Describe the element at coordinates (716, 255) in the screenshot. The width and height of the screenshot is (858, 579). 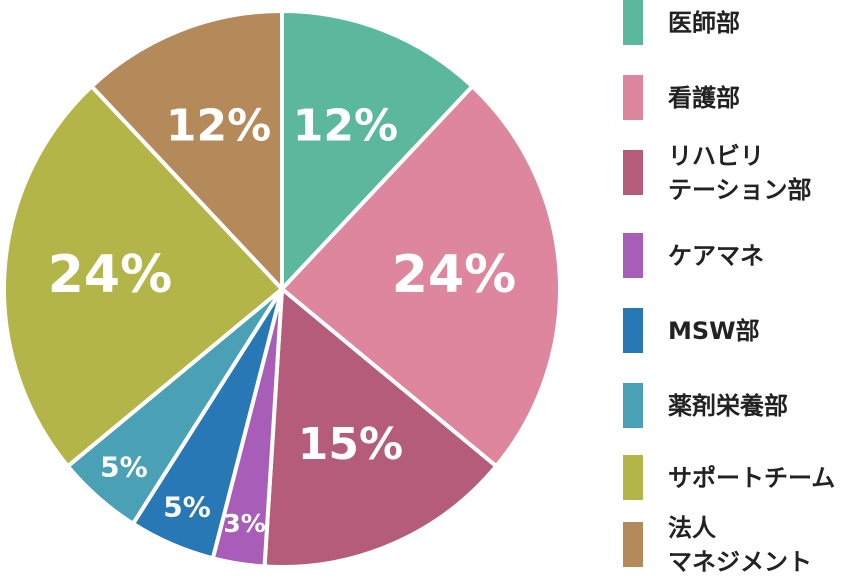
I see `legend-label: ケアマネ` at that location.